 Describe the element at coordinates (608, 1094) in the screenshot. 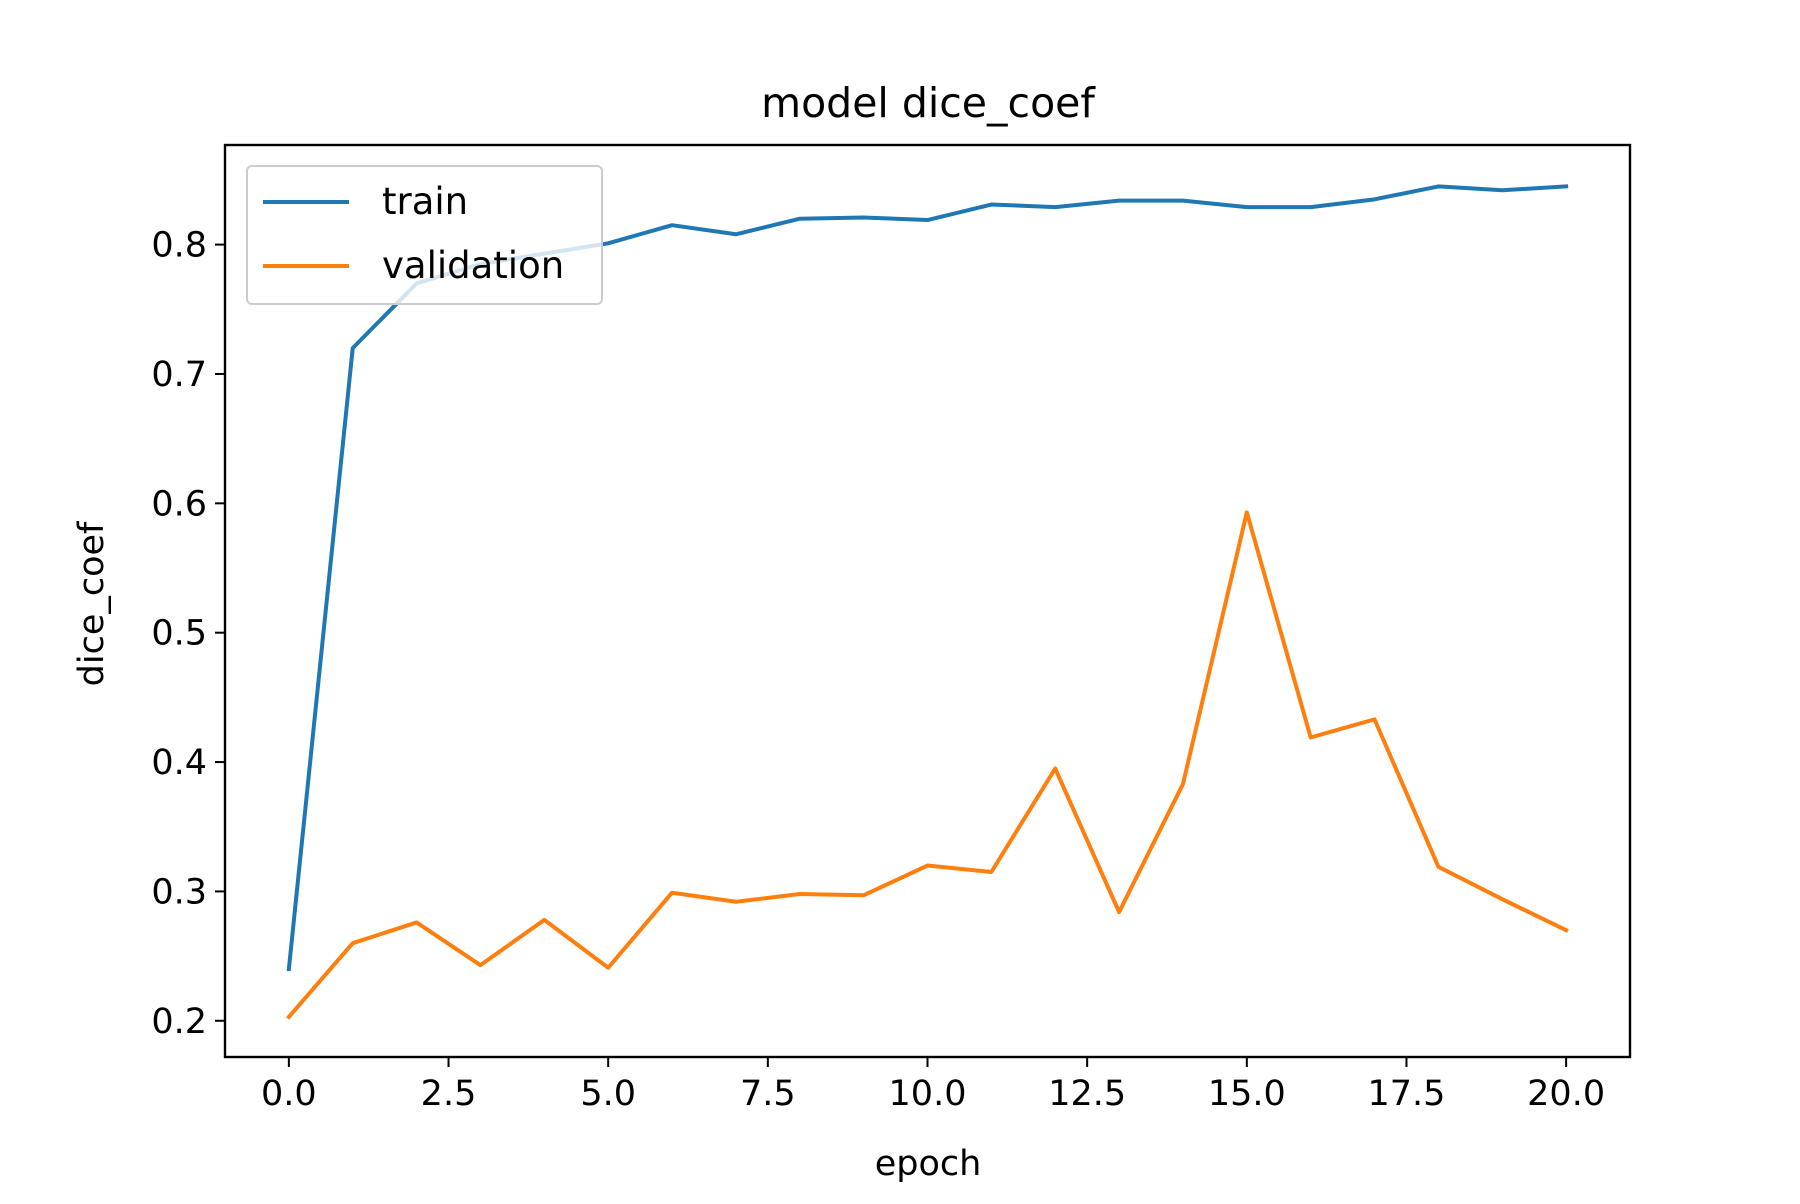

I see `x-tick-label: 5.0` at that location.